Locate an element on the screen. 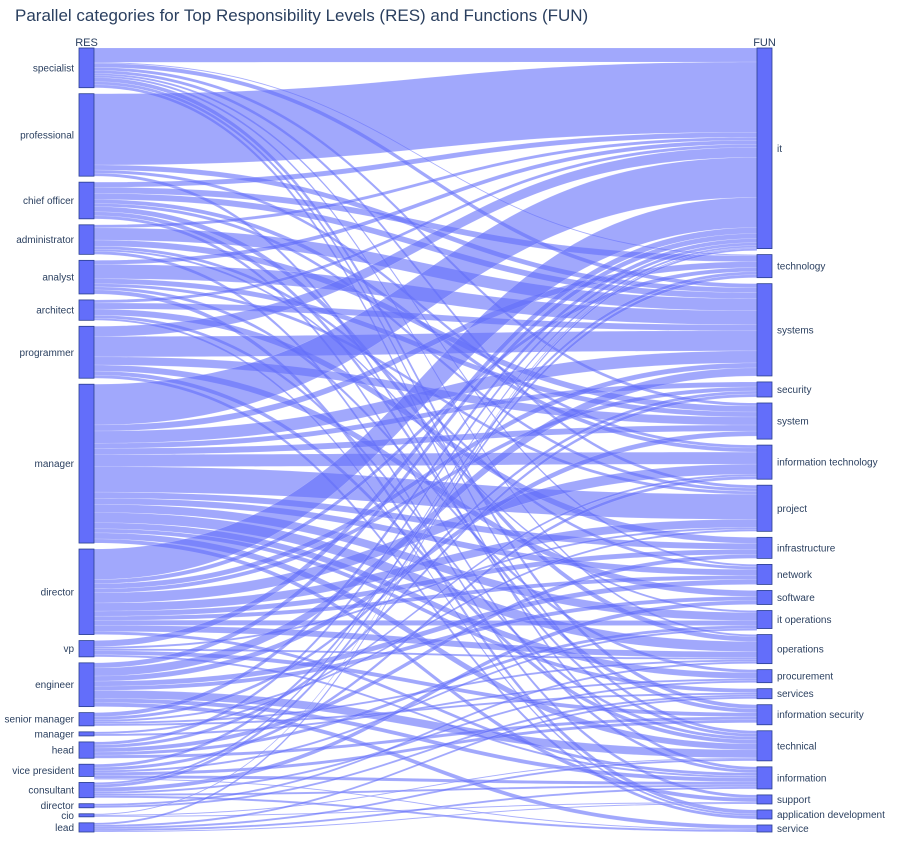  category-label-fun-17: support is located at coordinates (794, 800).